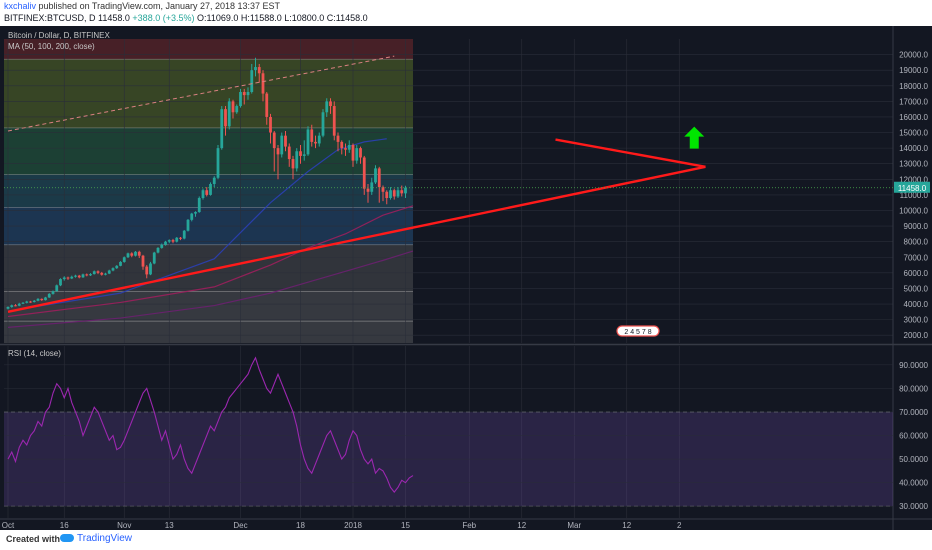 The width and height of the screenshot is (932, 550). What do you see at coordinates (913, 506) in the screenshot?
I see `rsi-tick-label: 30.0000` at bounding box center [913, 506].